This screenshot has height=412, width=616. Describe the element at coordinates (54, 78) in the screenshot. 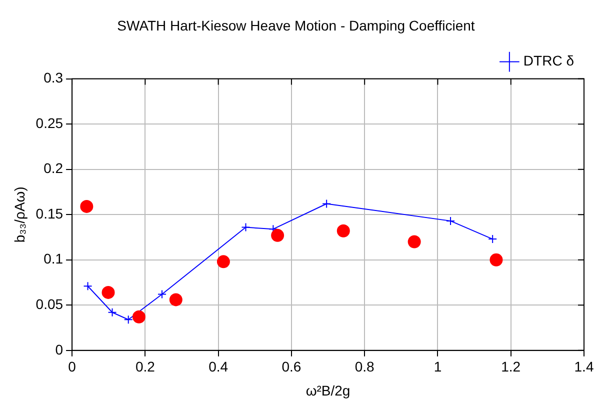

I see `y-tick-label: 0.3` at that location.